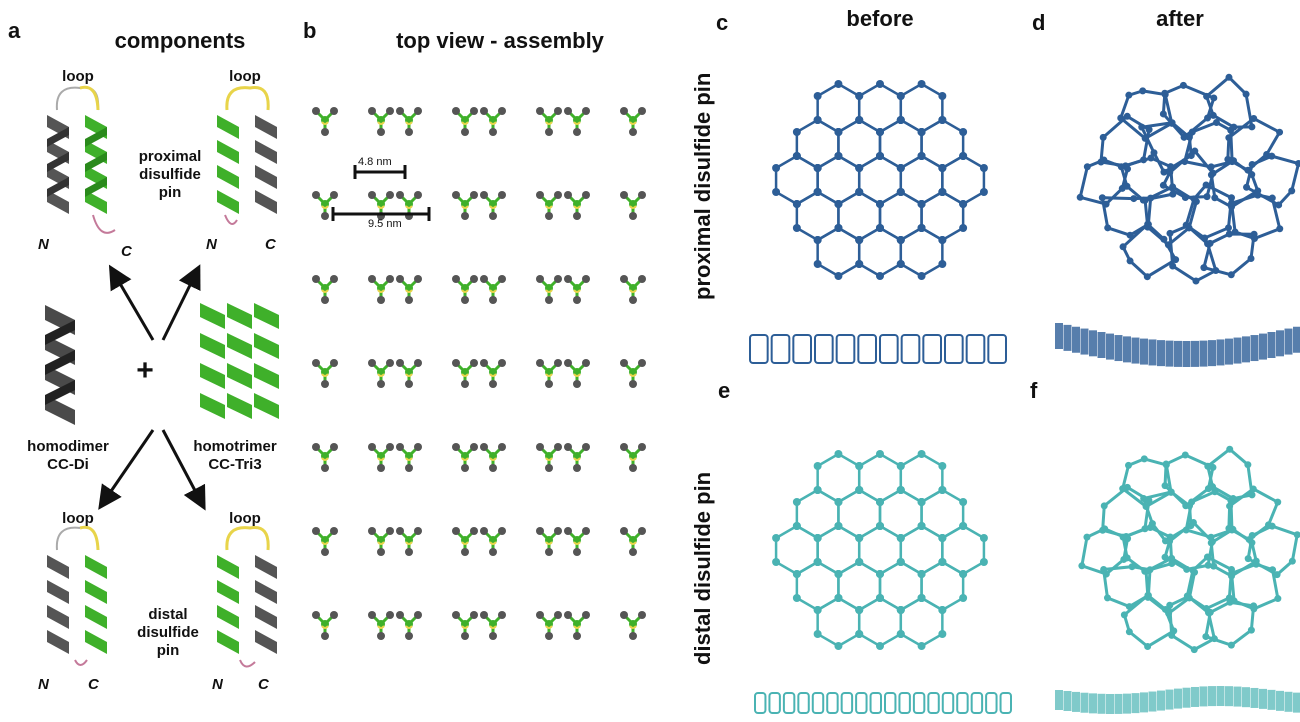 This screenshot has height=722, width=1300. What do you see at coordinates (211, 244) in the screenshot?
I see `n-label-2: N` at bounding box center [211, 244].